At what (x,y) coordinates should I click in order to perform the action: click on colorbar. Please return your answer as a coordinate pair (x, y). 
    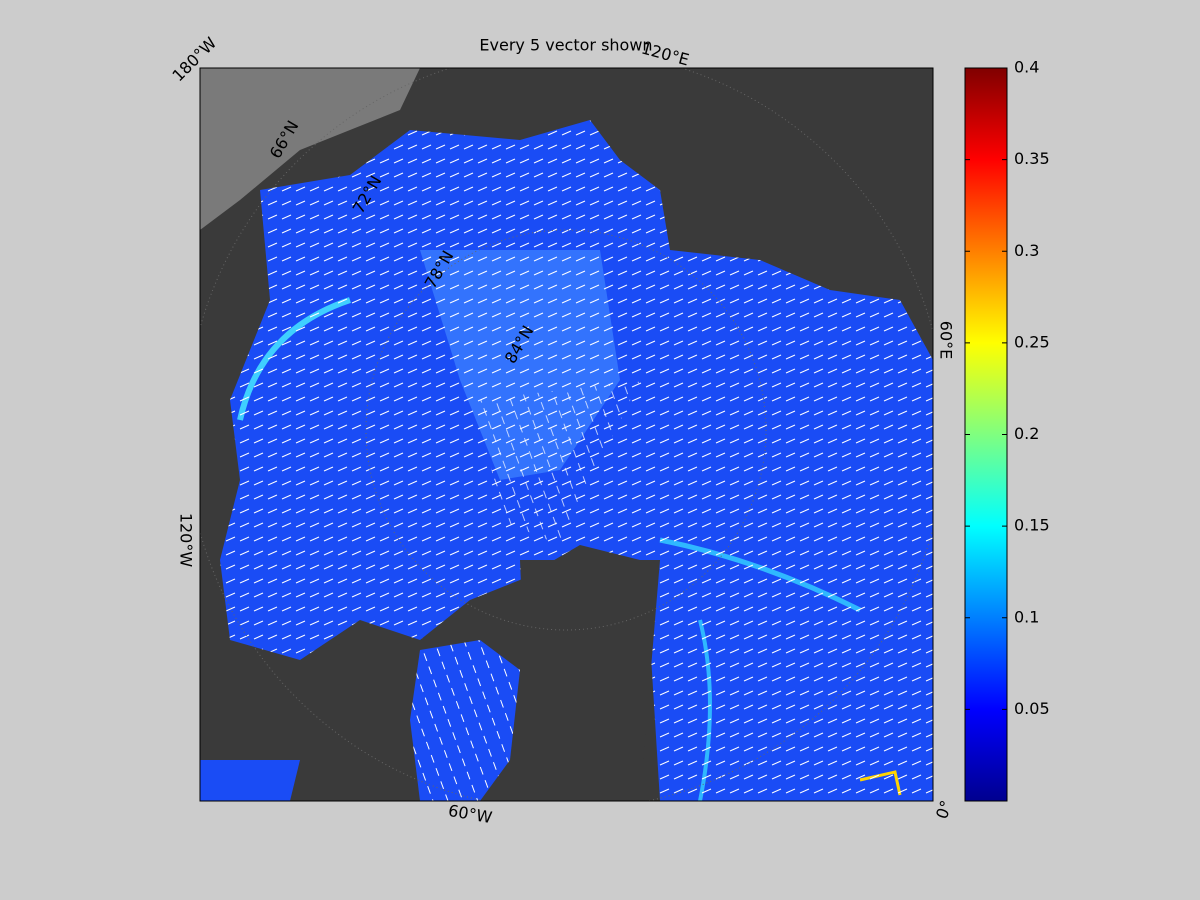
    Looking at the image, I should click on (986, 434).